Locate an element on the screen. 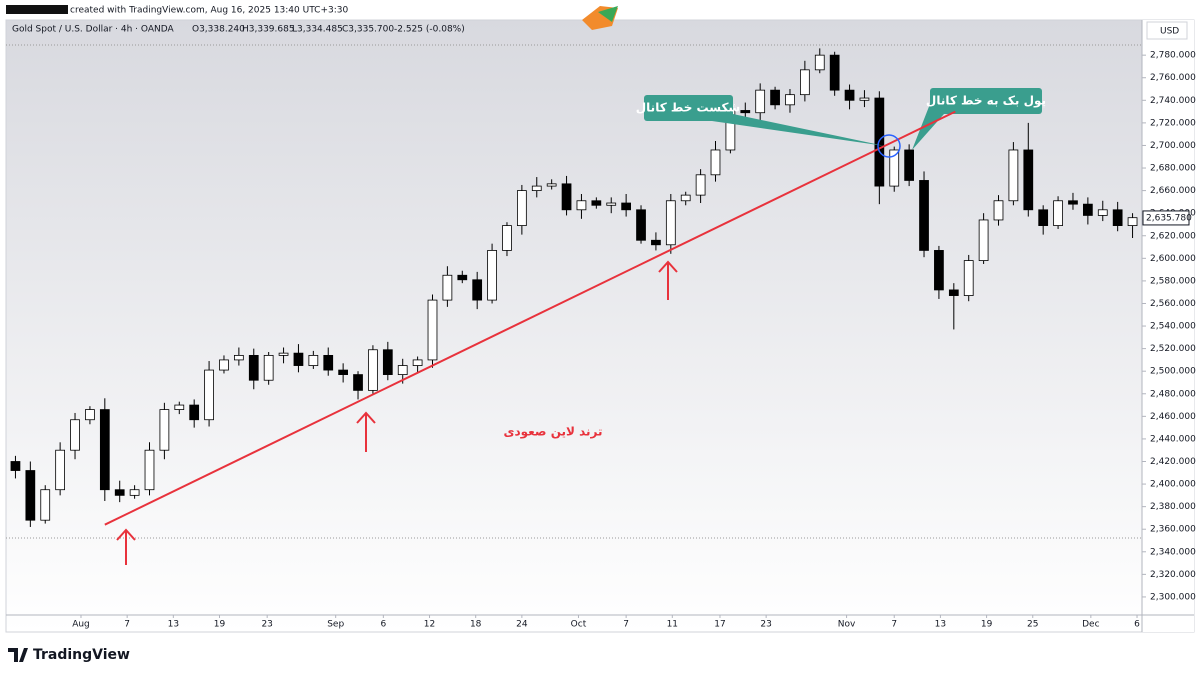  x-tick-label: Aug is located at coordinates (81, 625).